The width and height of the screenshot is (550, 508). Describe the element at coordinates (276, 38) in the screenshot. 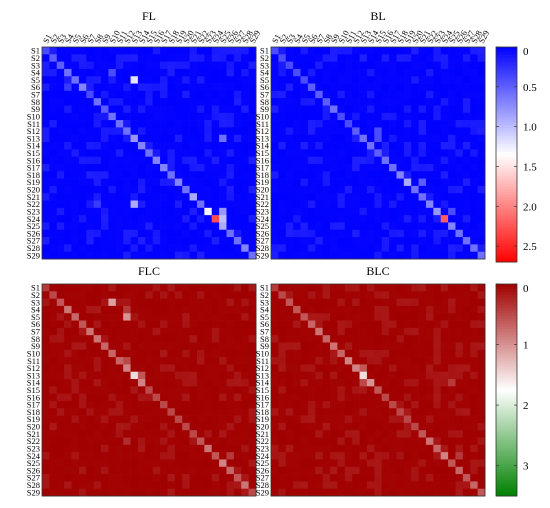

I see `col-tick-label: S1` at that location.